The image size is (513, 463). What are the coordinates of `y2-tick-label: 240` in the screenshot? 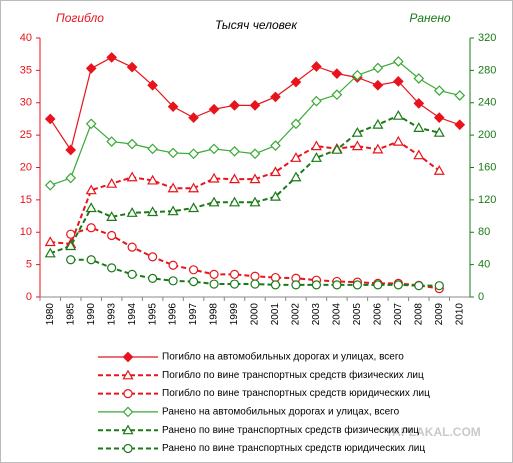 It's located at (487, 103).